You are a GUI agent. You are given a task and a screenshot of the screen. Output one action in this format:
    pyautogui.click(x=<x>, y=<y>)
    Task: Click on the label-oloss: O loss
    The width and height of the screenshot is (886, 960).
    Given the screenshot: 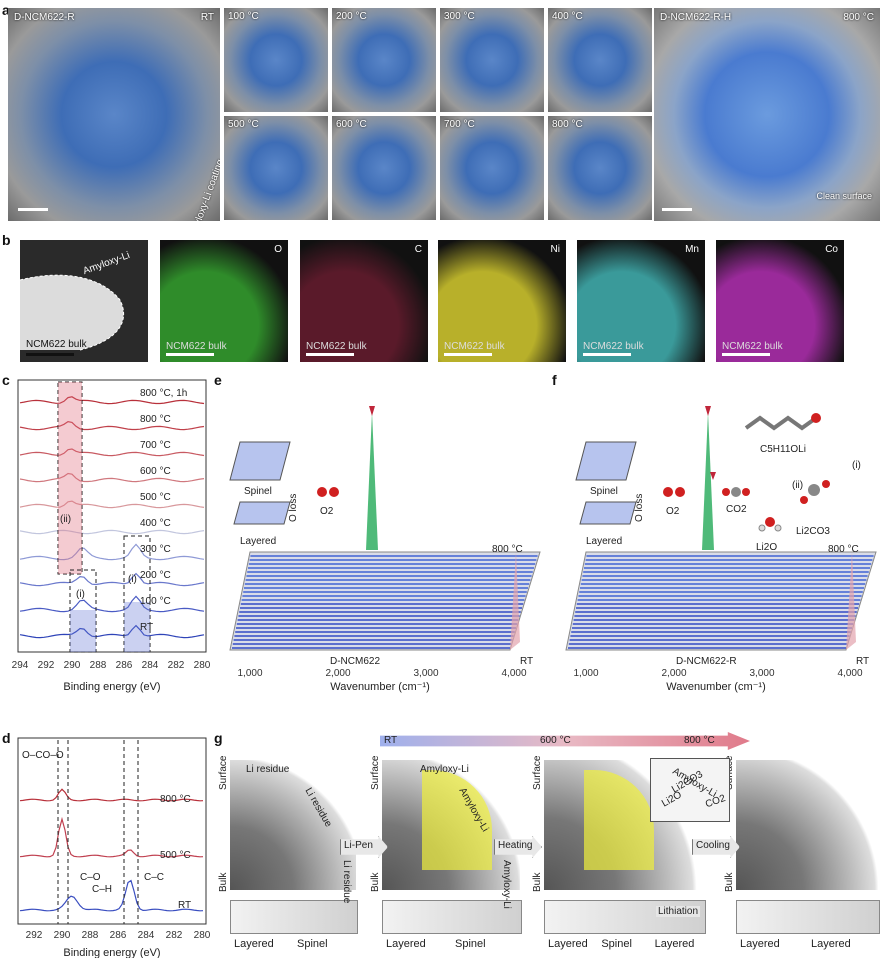 What is the action you would take?
    pyautogui.click(x=639, y=508)
    